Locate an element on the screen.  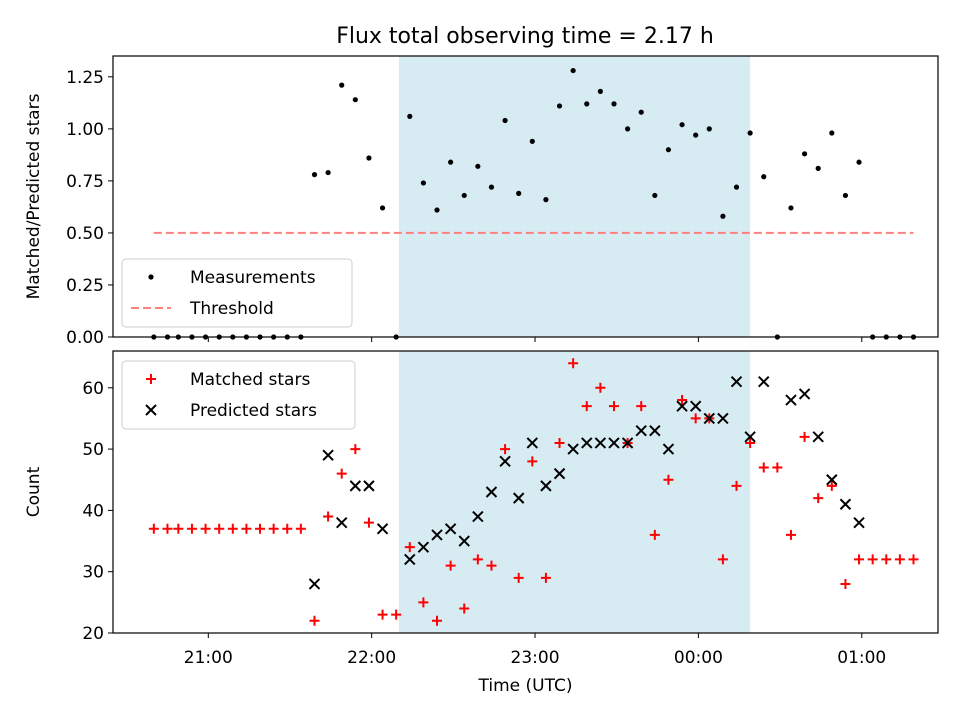
x-tick-label: 22:00 is located at coordinates (371, 658).